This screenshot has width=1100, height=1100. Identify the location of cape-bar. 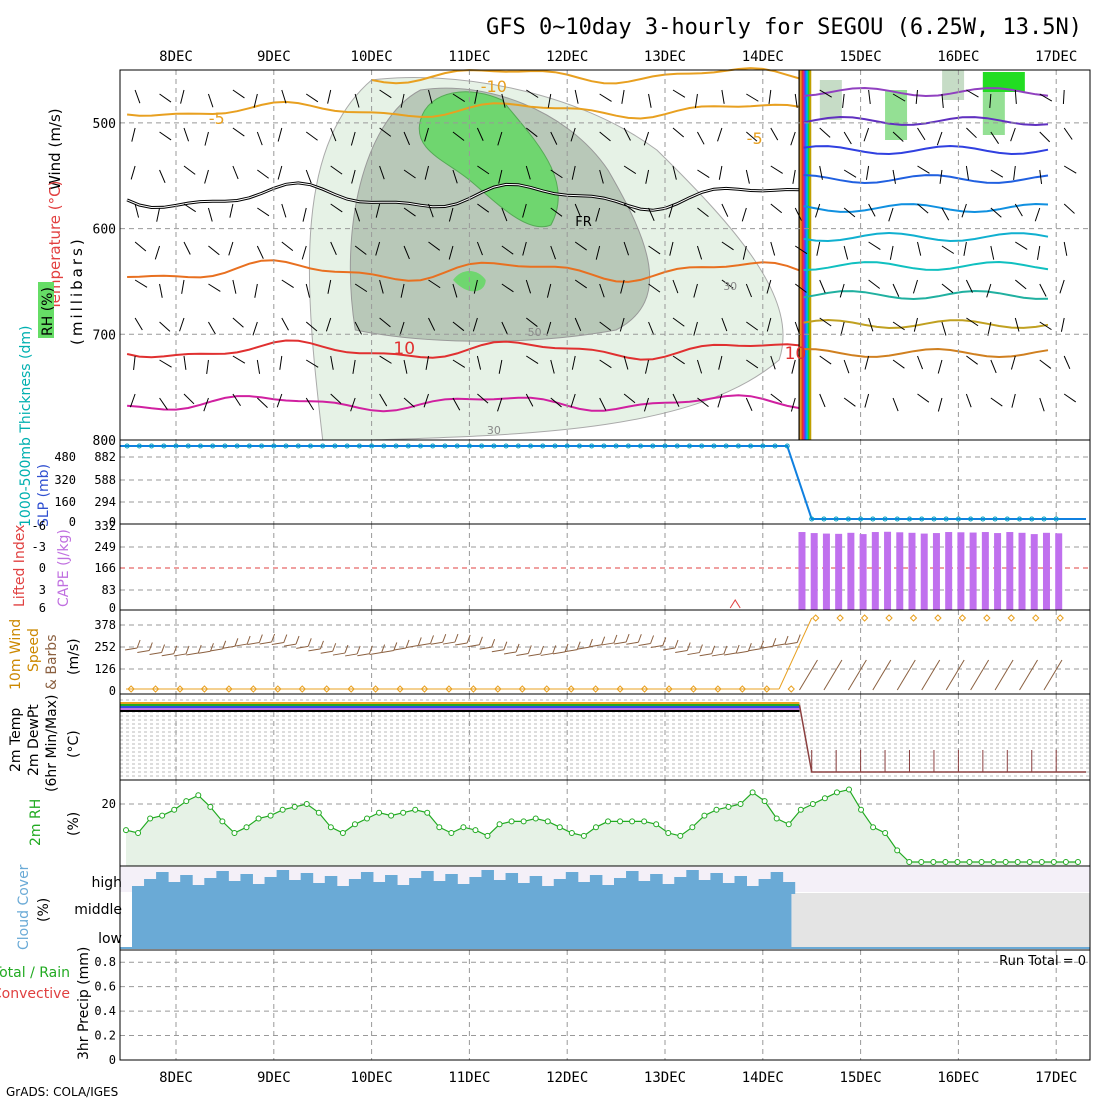
(1022, 571).